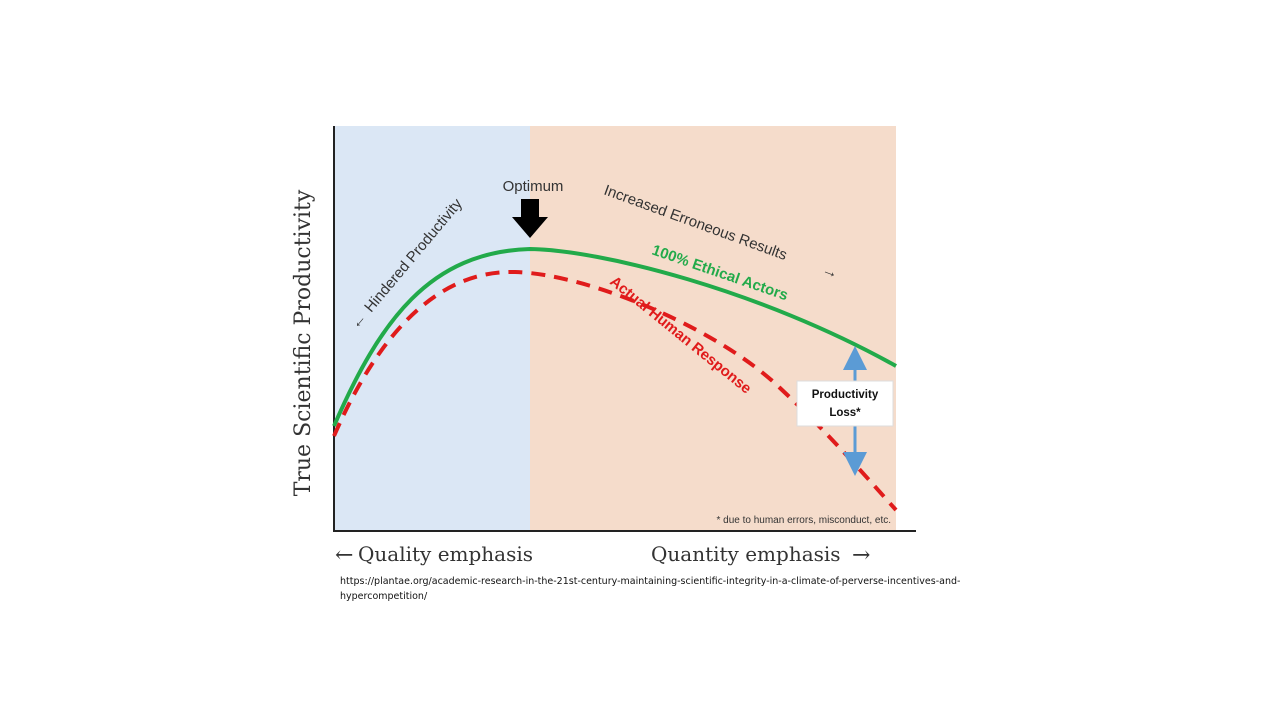 This screenshot has width=1280, height=720. What do you see at coordinates (445, 554) in the screenshot?
I see `quality-emphasis-label: Quality emphasis` at bounding box center [445, 554].